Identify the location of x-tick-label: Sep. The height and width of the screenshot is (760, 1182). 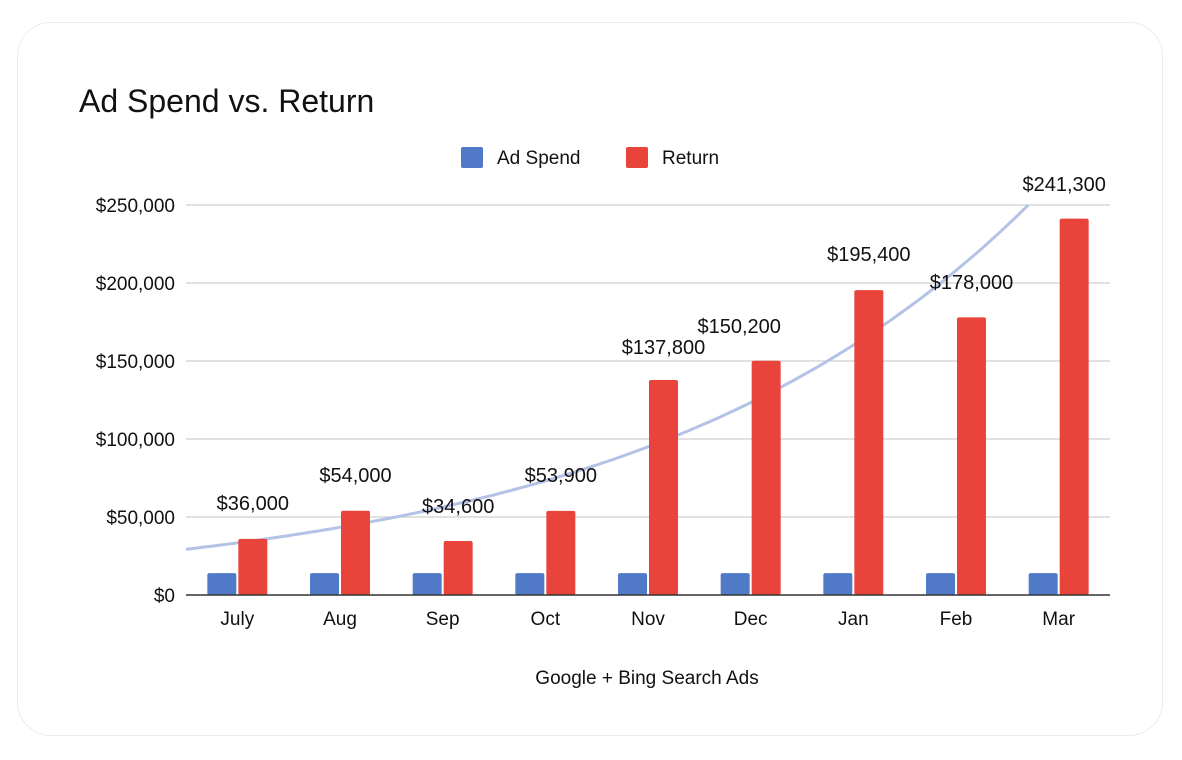
(443, 619).